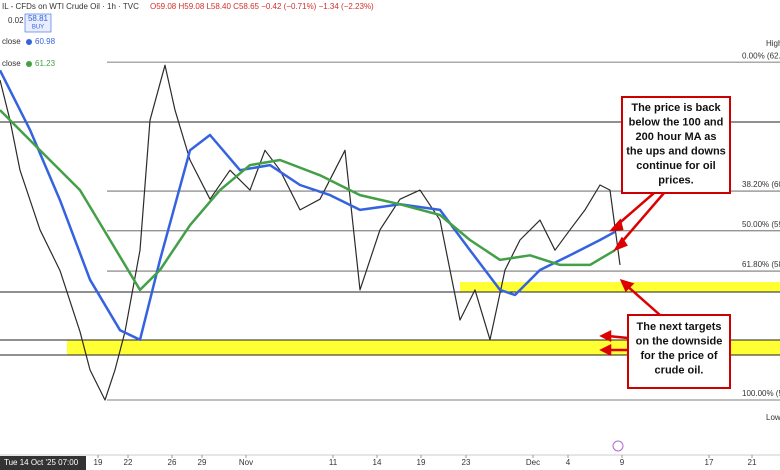 This screenshot has width=780, height=470. What do you see at coordinates (676, 151) in the screenshot?
I see `annotation-text: the ups and downs` at bounding box center [676, 151].